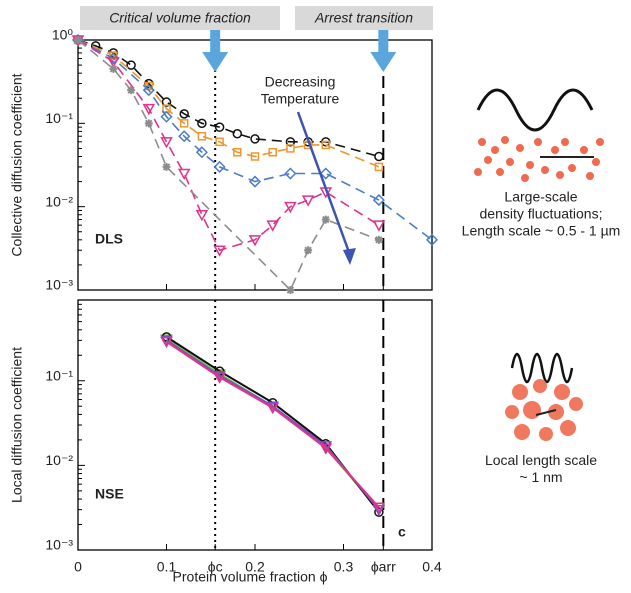 The width and height of the screenshot is (631, 593). Describe the element at coordinates (250, 577) in the screenshot. I see `x-axis-label: Protein volume fraction ϕ` at that location.